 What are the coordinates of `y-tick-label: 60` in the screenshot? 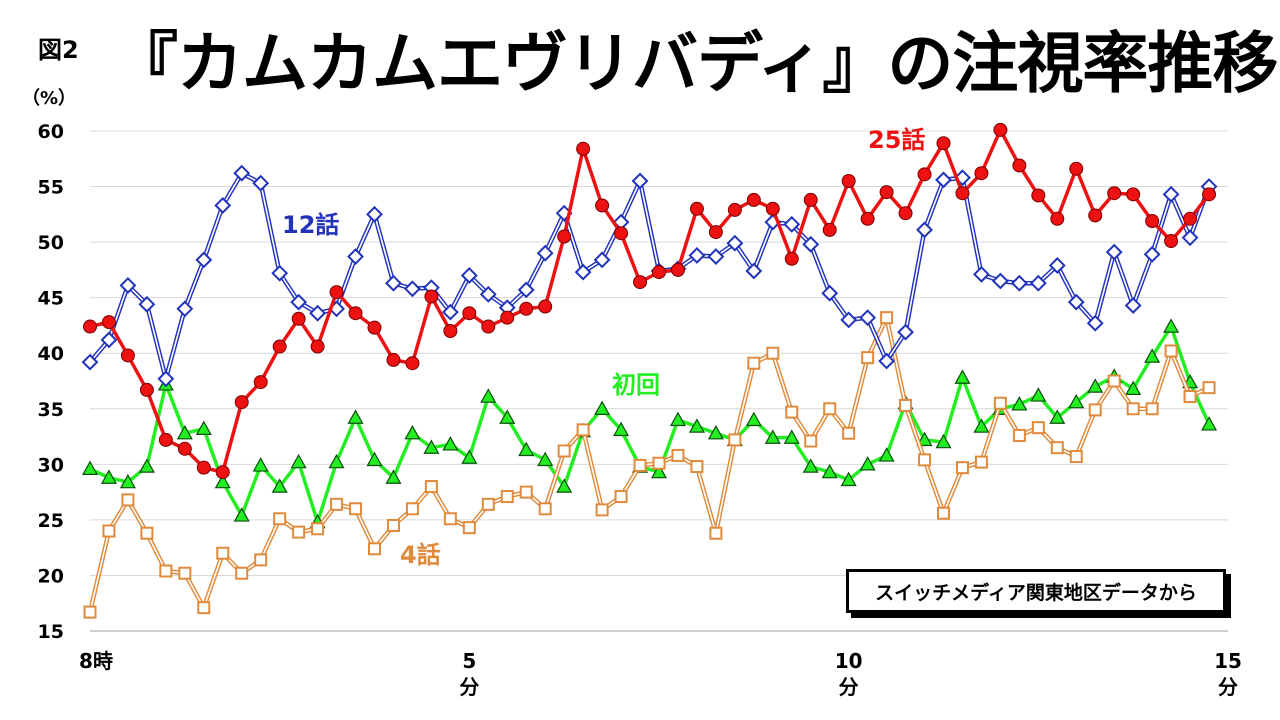 It's located at (51, 132).